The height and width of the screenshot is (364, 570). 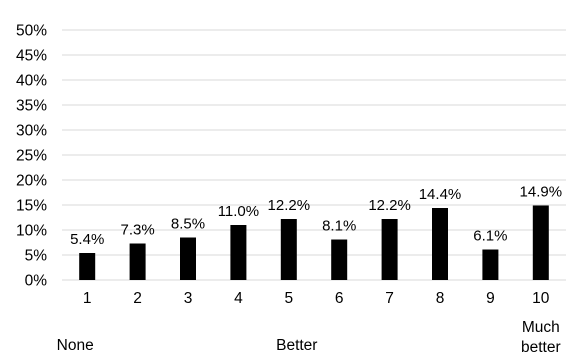 I want to click on y-tick-label: 10%, so click(x=31, y=231).